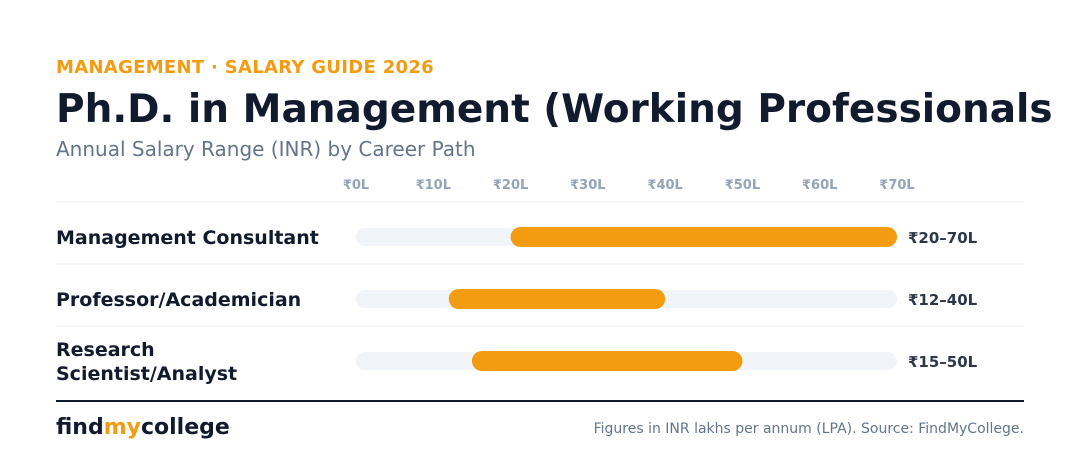 The width and height of the screenshot is (1080, 474). What do you see at coordinates (943, 238) in the screenshot?
I see `range-value-label-0: ₹20–70L` at bounding box center [943, 238].